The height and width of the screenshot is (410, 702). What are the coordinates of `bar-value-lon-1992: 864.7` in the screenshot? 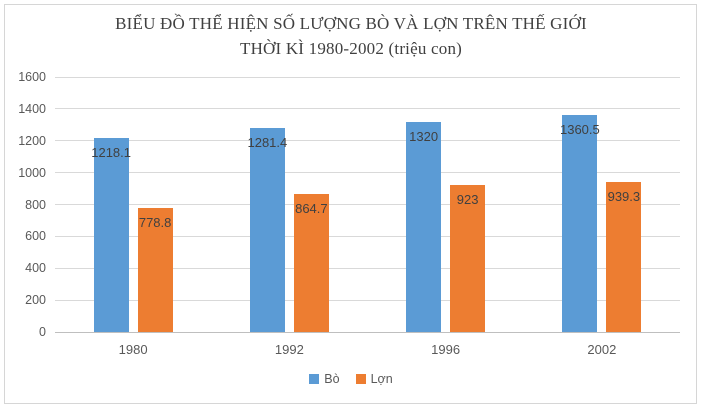 It's located at (311, 209).